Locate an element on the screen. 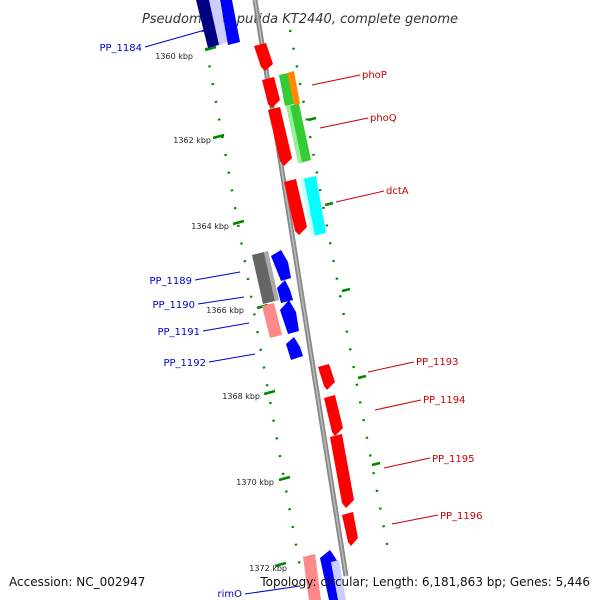 This screenshot has width=600, height=600. leader-pp1192 is located at coordinates (232, 358).